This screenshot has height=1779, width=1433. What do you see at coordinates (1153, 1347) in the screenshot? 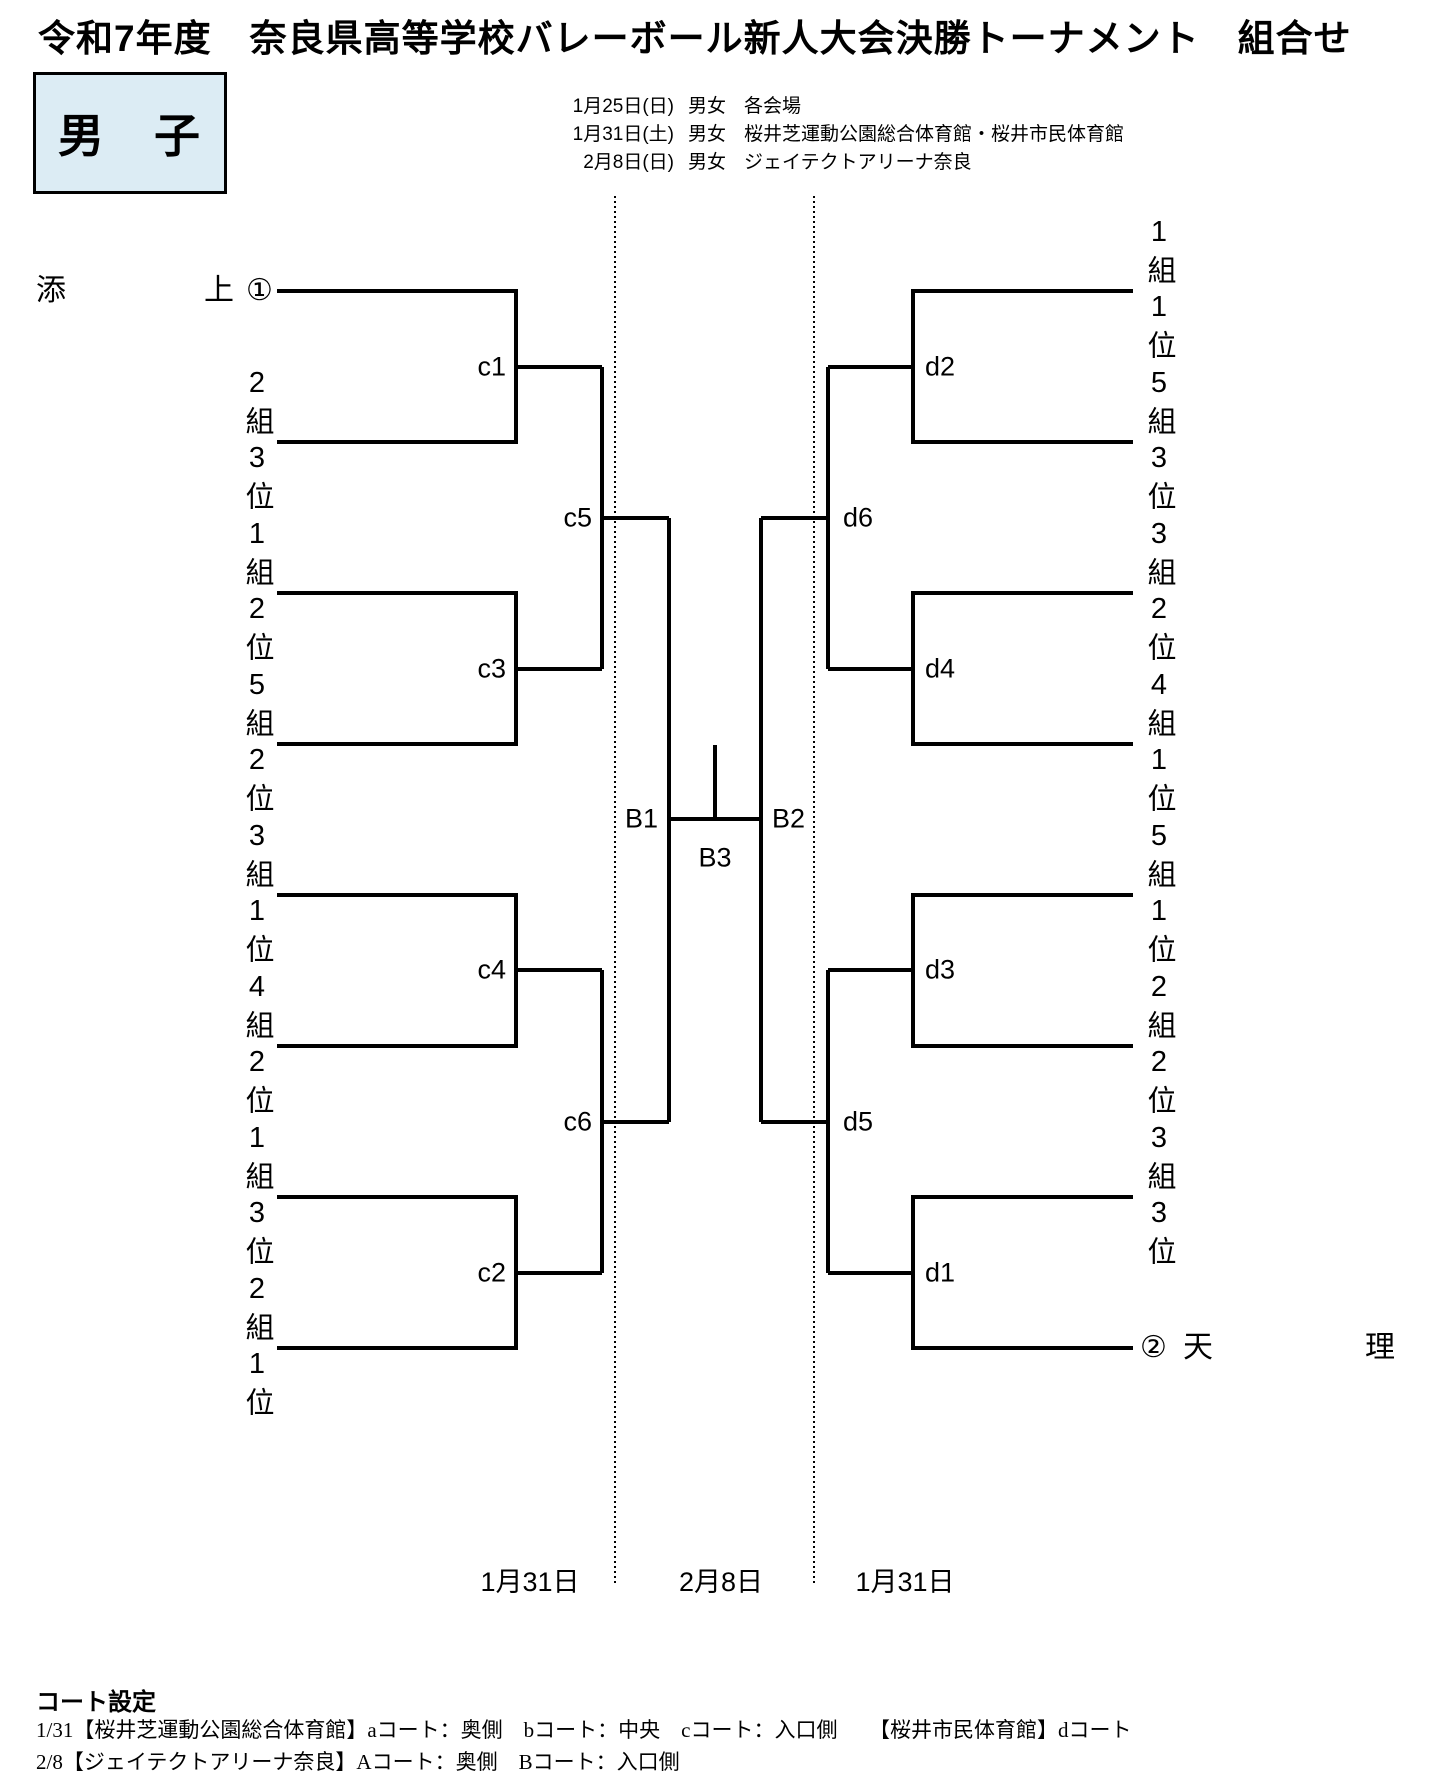
I see `team-seed-mark-right: ②` at bounding box center [1153, 1347].